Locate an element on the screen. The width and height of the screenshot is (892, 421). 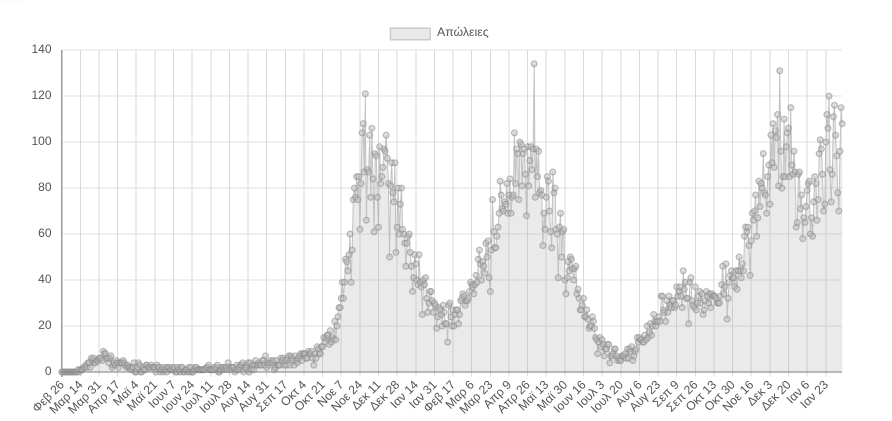
svg-text: 40 is located at coordinates (45, 279).